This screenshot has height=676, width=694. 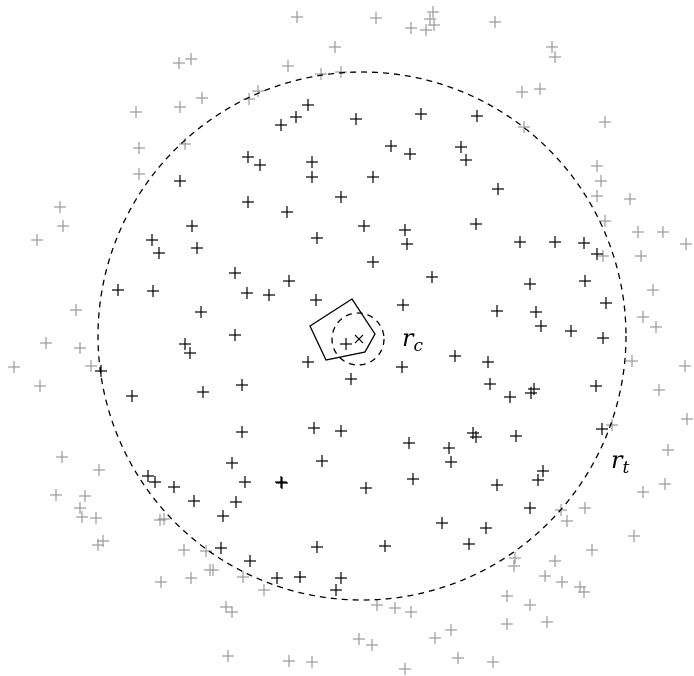 I want to click on tidal-radius-label: rt, so click(x=620, y=462).